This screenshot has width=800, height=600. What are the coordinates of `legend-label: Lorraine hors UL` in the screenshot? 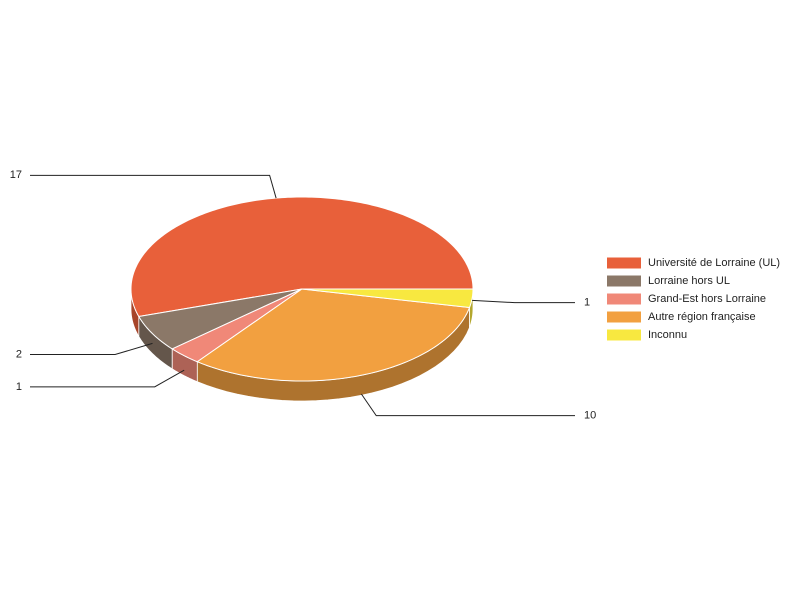 It's located at (689, 281).